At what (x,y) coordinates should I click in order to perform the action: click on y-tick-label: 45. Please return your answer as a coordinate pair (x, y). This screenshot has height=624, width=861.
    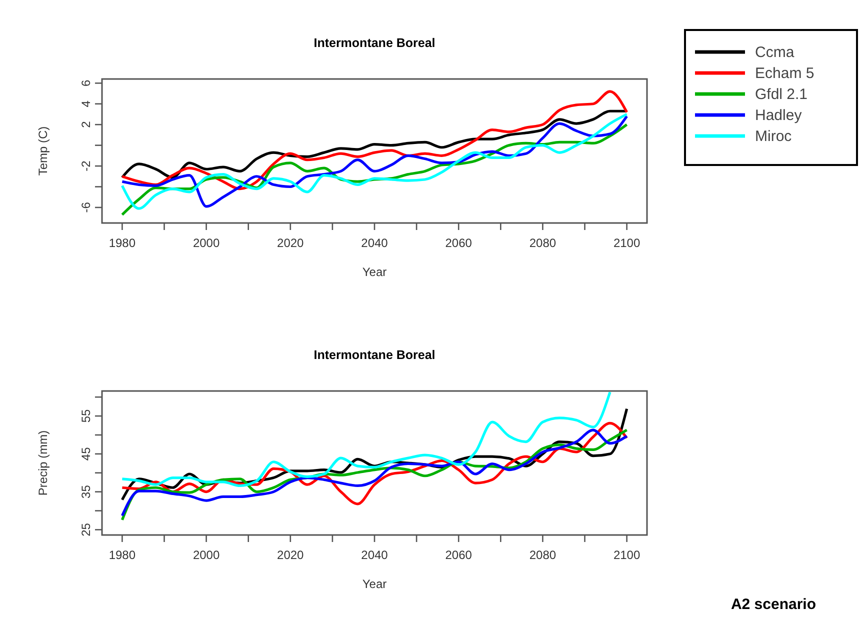
    Looking at the image, I should click on (86, 453).